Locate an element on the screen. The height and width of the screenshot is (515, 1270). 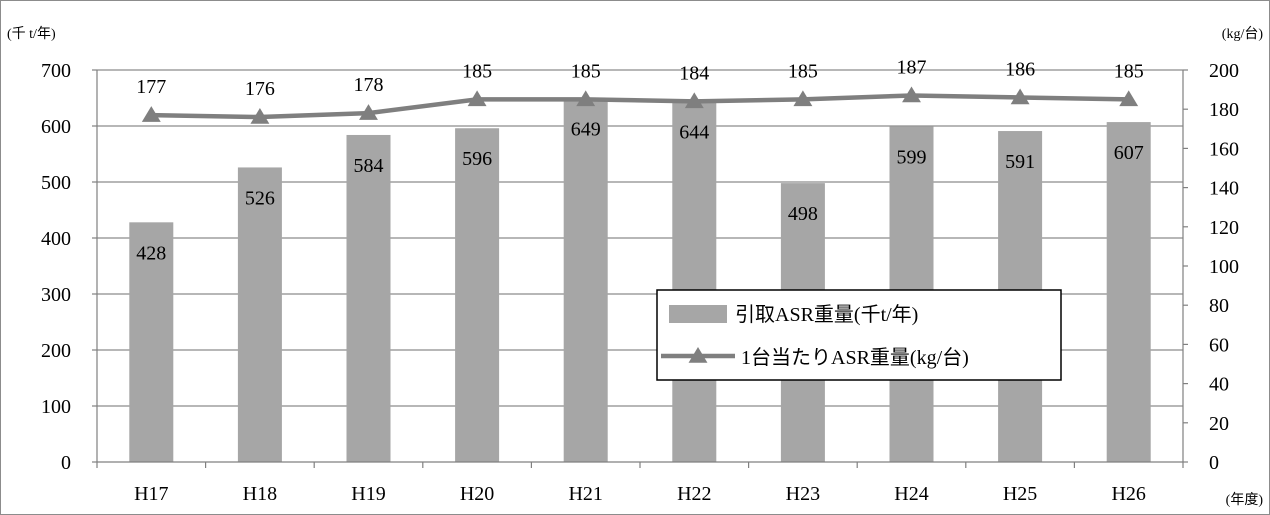
line-series is located at coordinates (640, 105).